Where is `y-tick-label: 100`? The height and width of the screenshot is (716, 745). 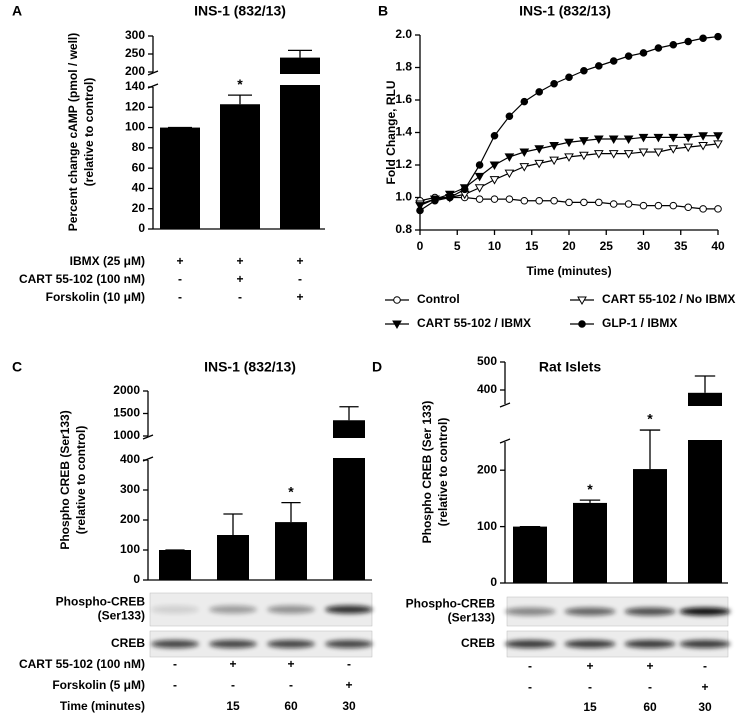 y-tick-label: 100 is located at coordinates (130, 549).